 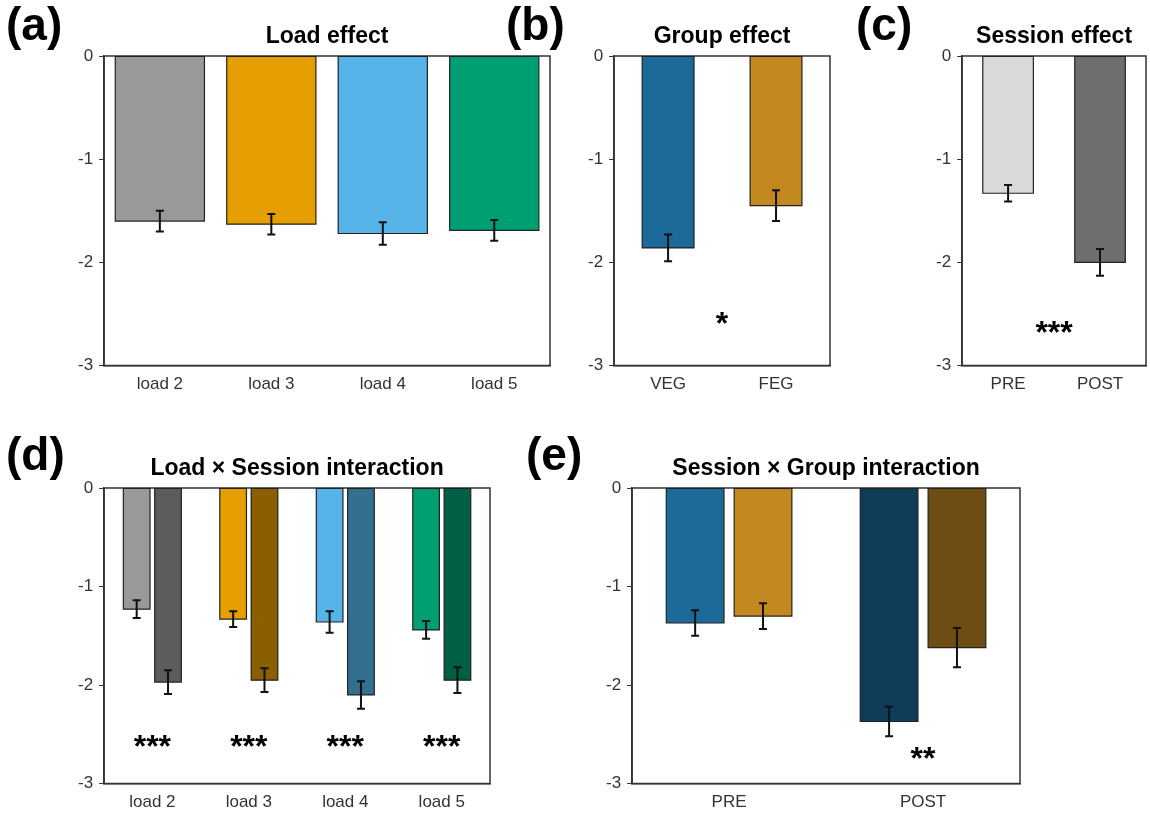 What do you see at coordinates (1054, 34) in the screenshot?
I see `chart-title: Session effect` at bounding box center [1054, 34].